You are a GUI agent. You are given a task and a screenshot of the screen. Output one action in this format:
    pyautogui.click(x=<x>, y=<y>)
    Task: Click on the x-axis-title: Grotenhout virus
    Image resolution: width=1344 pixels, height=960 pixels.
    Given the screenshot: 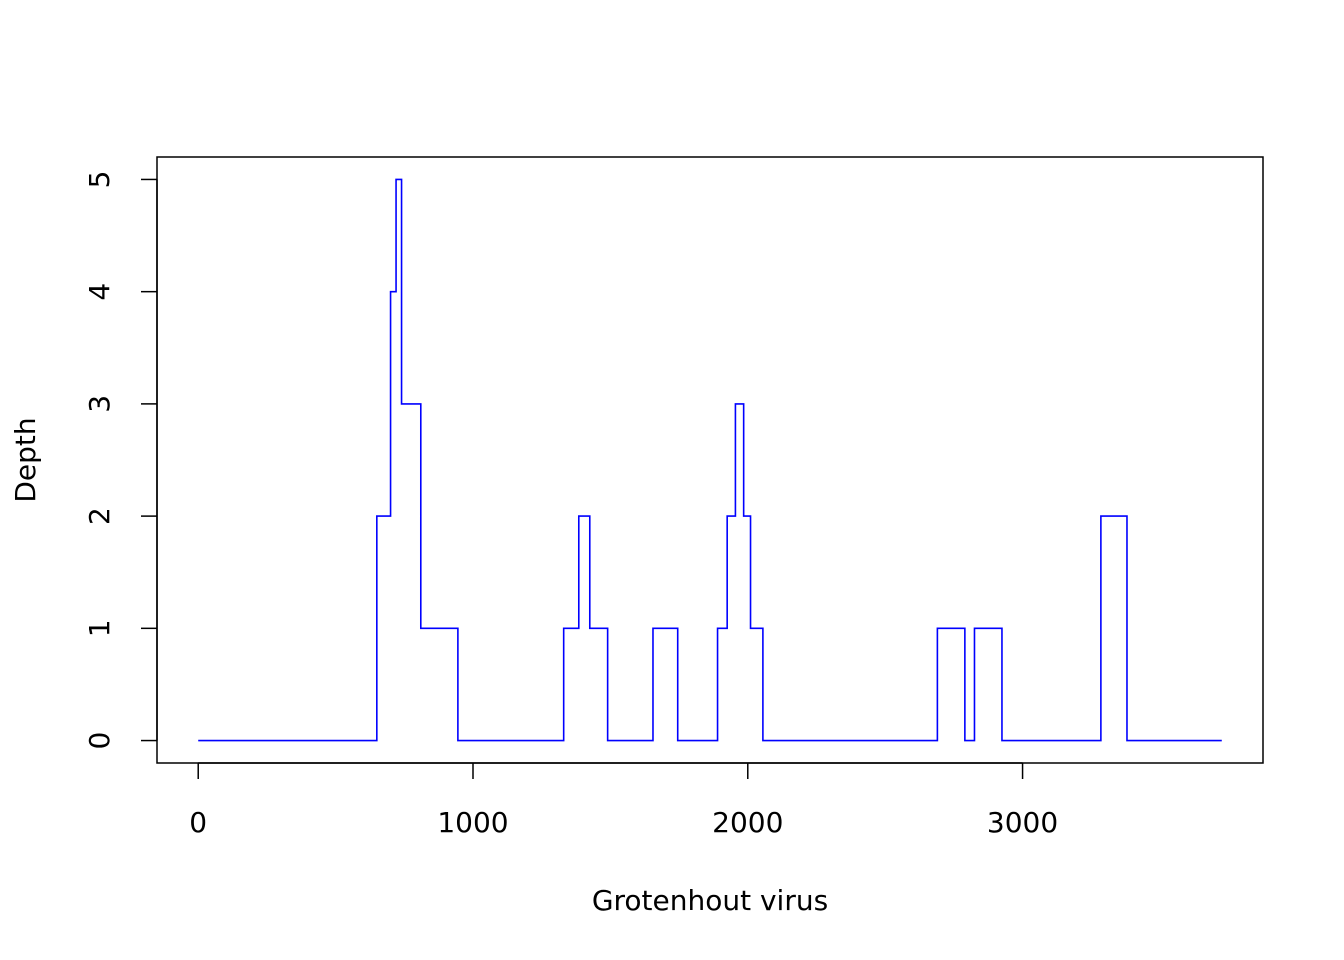 What is the action you would take?
    pyautogui.click(x=710, y=900)
    